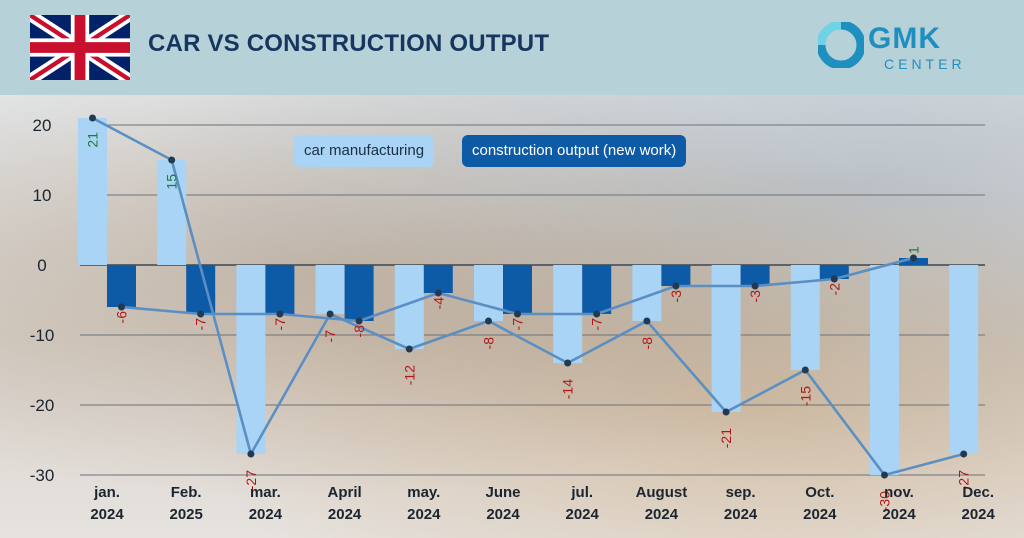  I want to click on x-tick-label: mar., so click(265, 492).